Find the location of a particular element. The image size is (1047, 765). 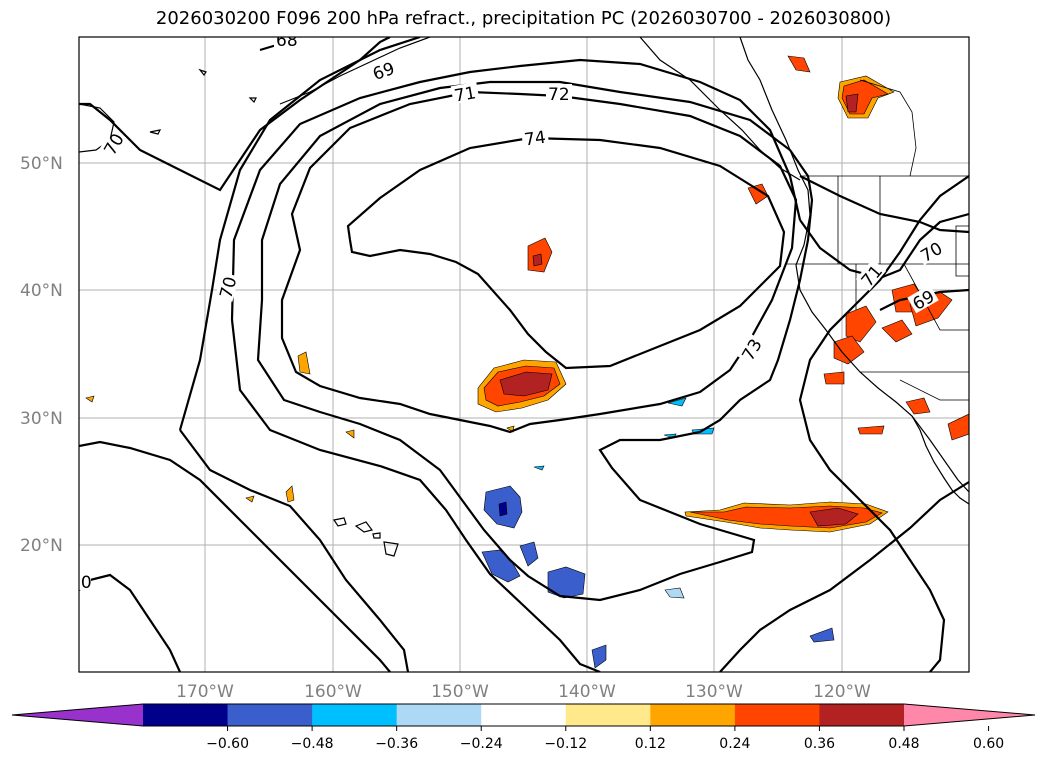

latitude-labels: 50°N 40°N 30°N 20°N is located at coordinates (41, 355).